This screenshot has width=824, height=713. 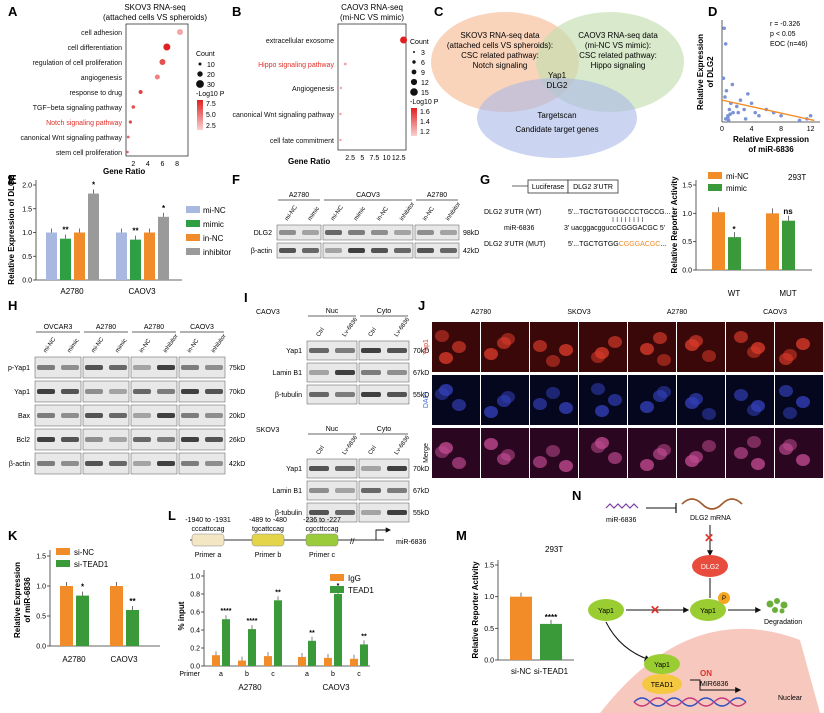 What do you see at coordinates (82, 620) in the screenshot?
I see `panel-k-bar` at bounding box center [82, 620].